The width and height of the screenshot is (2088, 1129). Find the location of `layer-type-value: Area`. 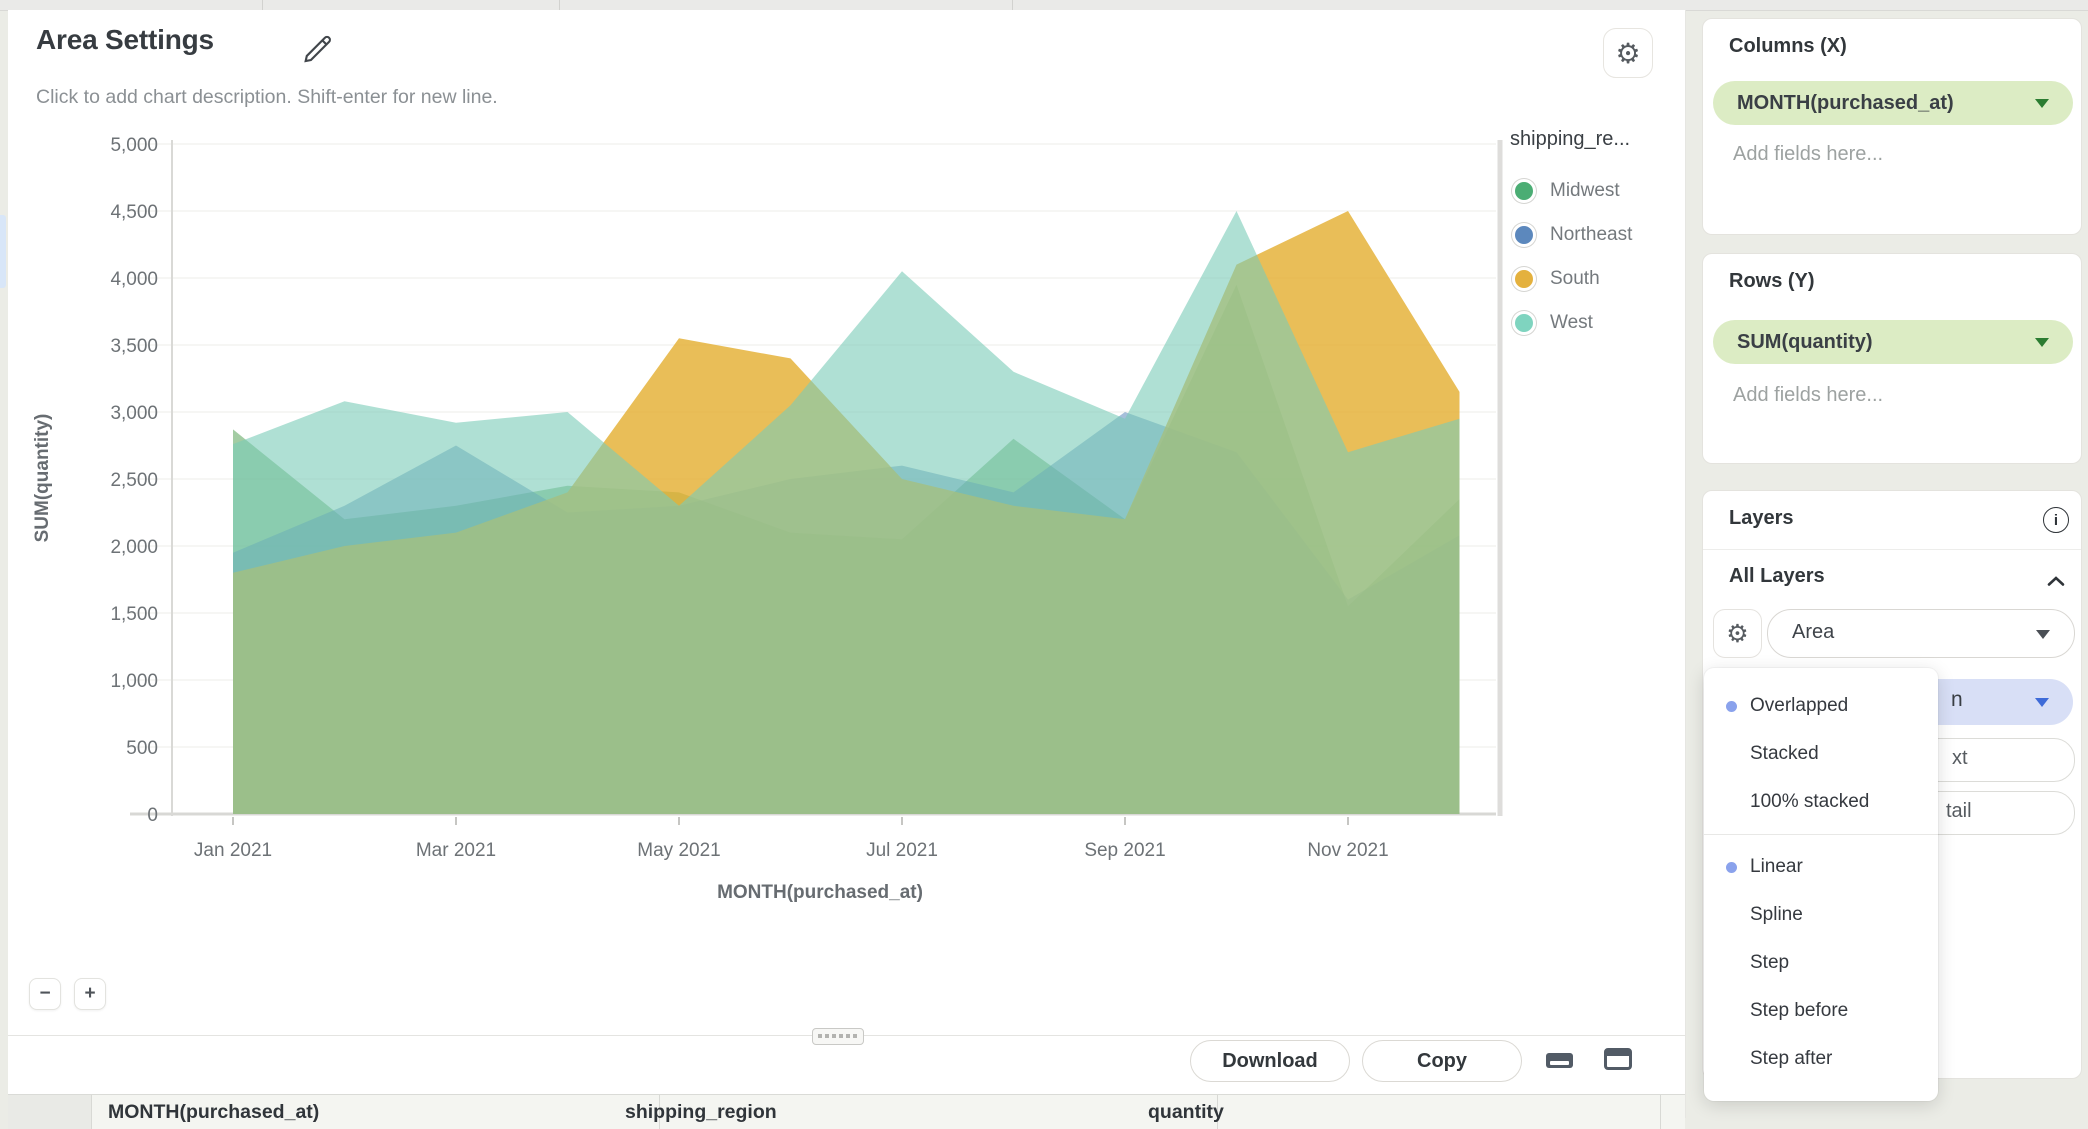

layer-type-value: Area is located at coordinates (1813, 632).